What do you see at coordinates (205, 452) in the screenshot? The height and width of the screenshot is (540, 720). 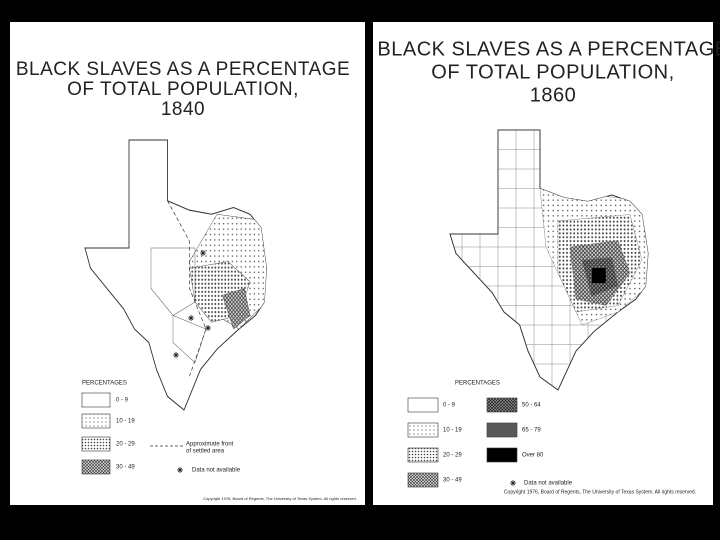 I see `front-note: of settled area` at bounding box center [205, 452].